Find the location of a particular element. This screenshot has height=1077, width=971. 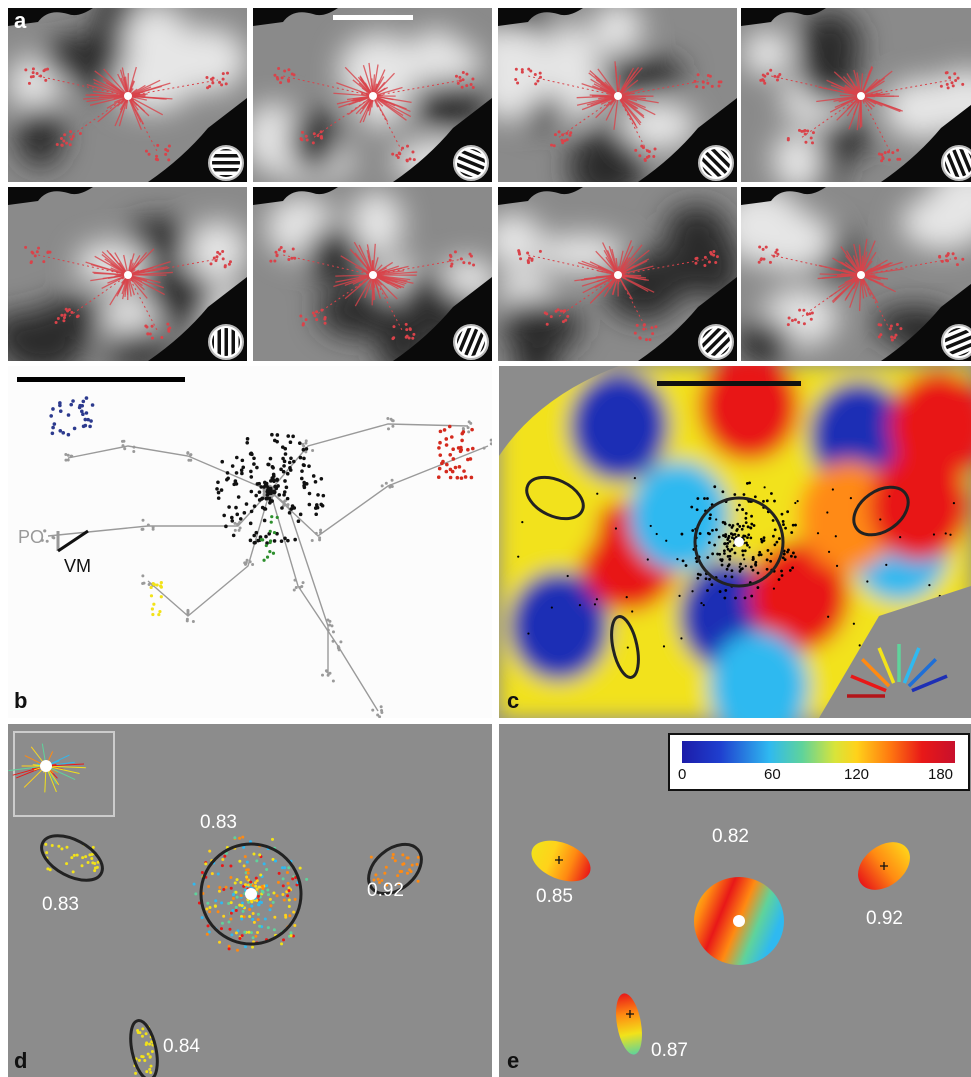

panel-e-label: e is located at coordinates (513, 1060).